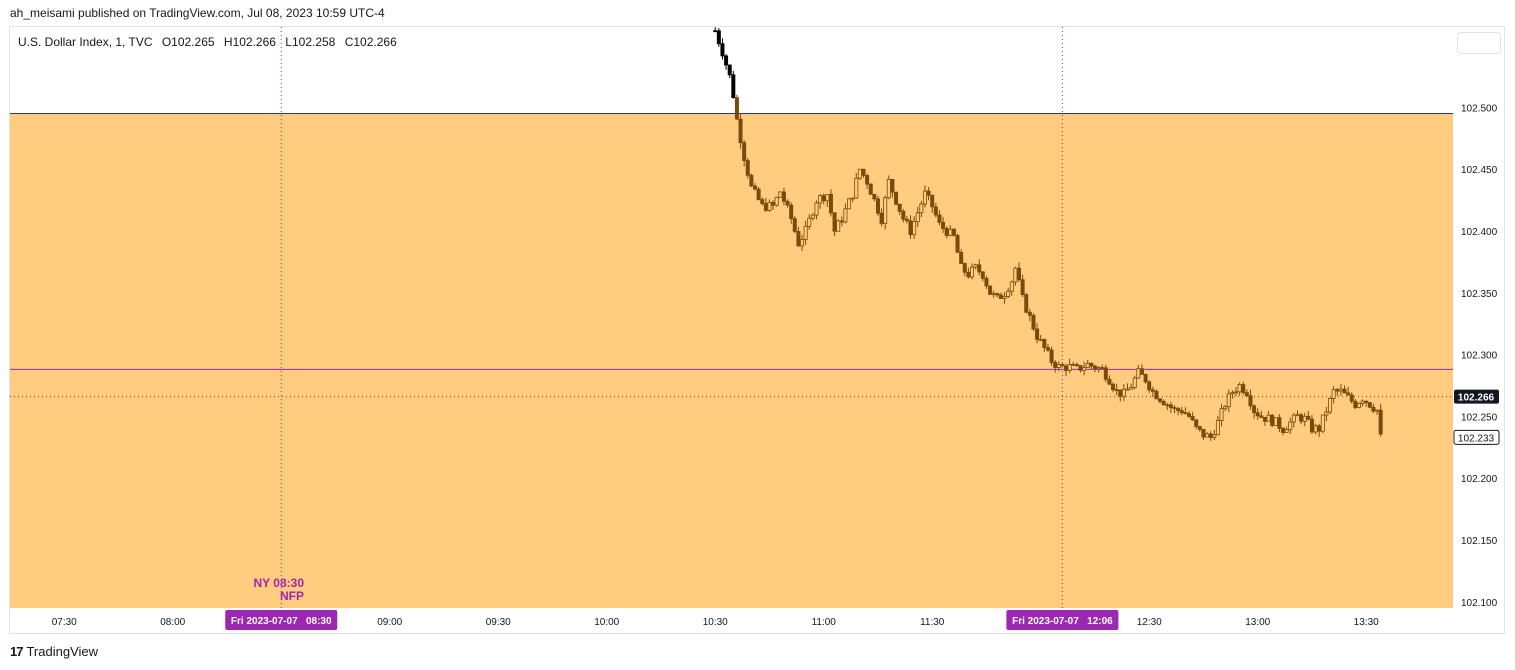  Describe the element at coordinates (54, 651) in the screenshot. I see `footer-brand: 17 TradingView` at that location.